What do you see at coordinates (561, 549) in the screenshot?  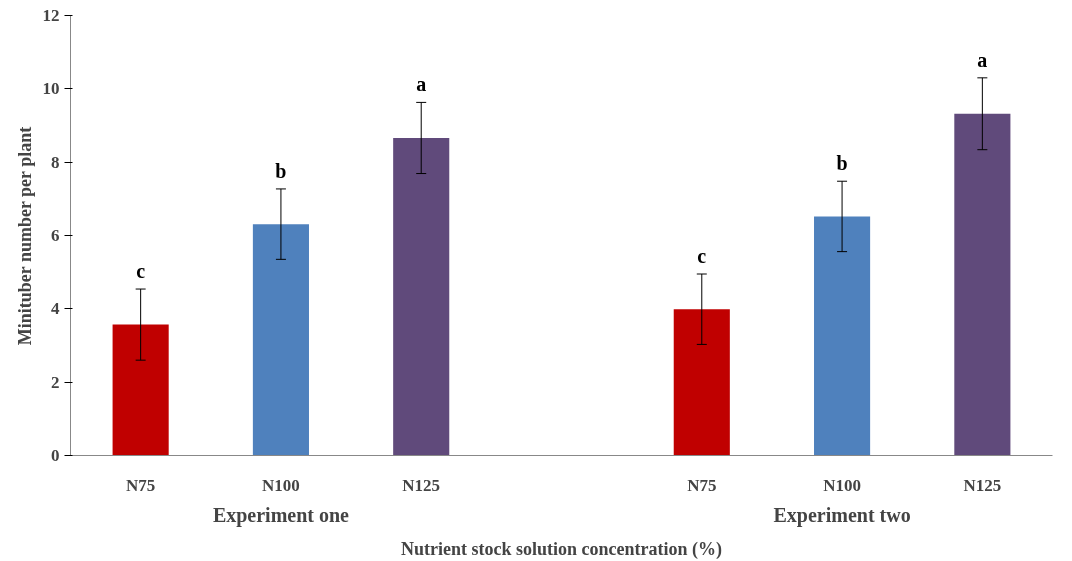 I see `x-axis-title: Nutrient stock solution concentration (%)` at bounding box center [561, 549].